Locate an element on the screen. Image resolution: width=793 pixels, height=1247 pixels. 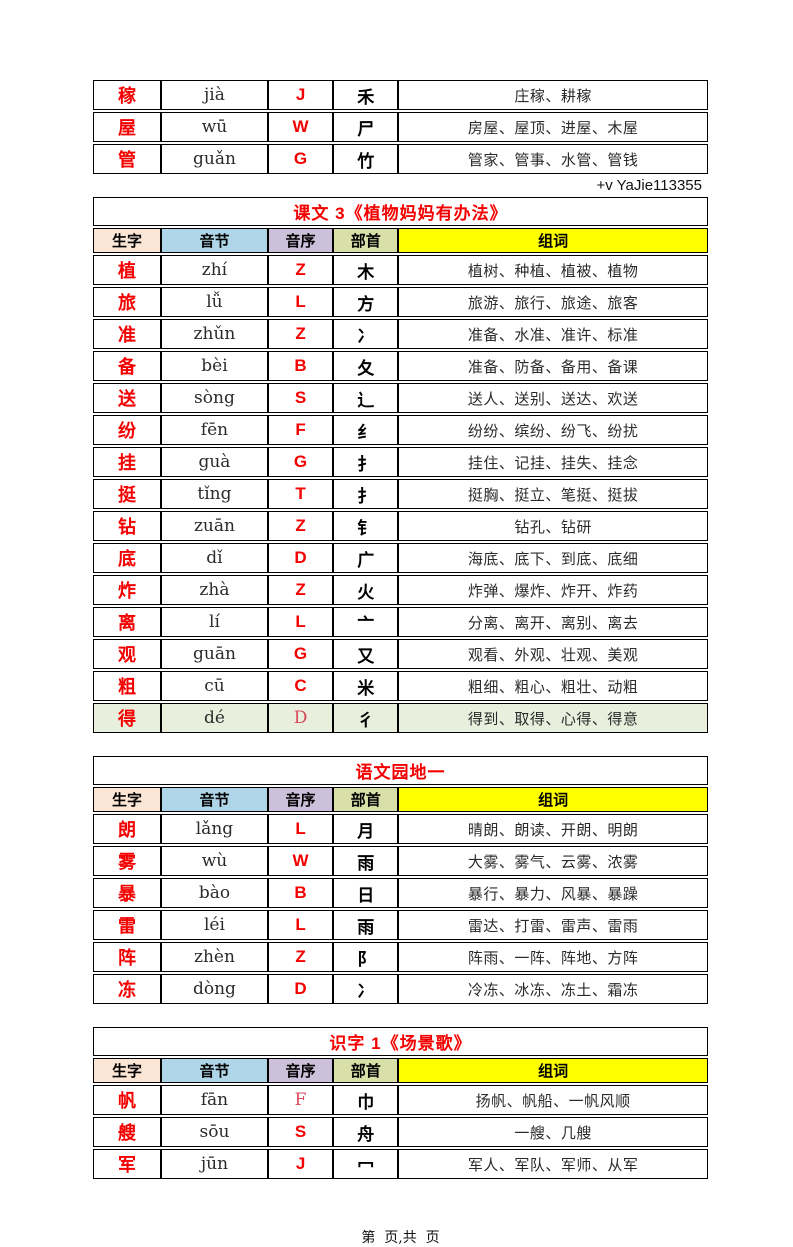
words-cell: 分离、离开、离别、离去 is located at coordinates (553, 622).